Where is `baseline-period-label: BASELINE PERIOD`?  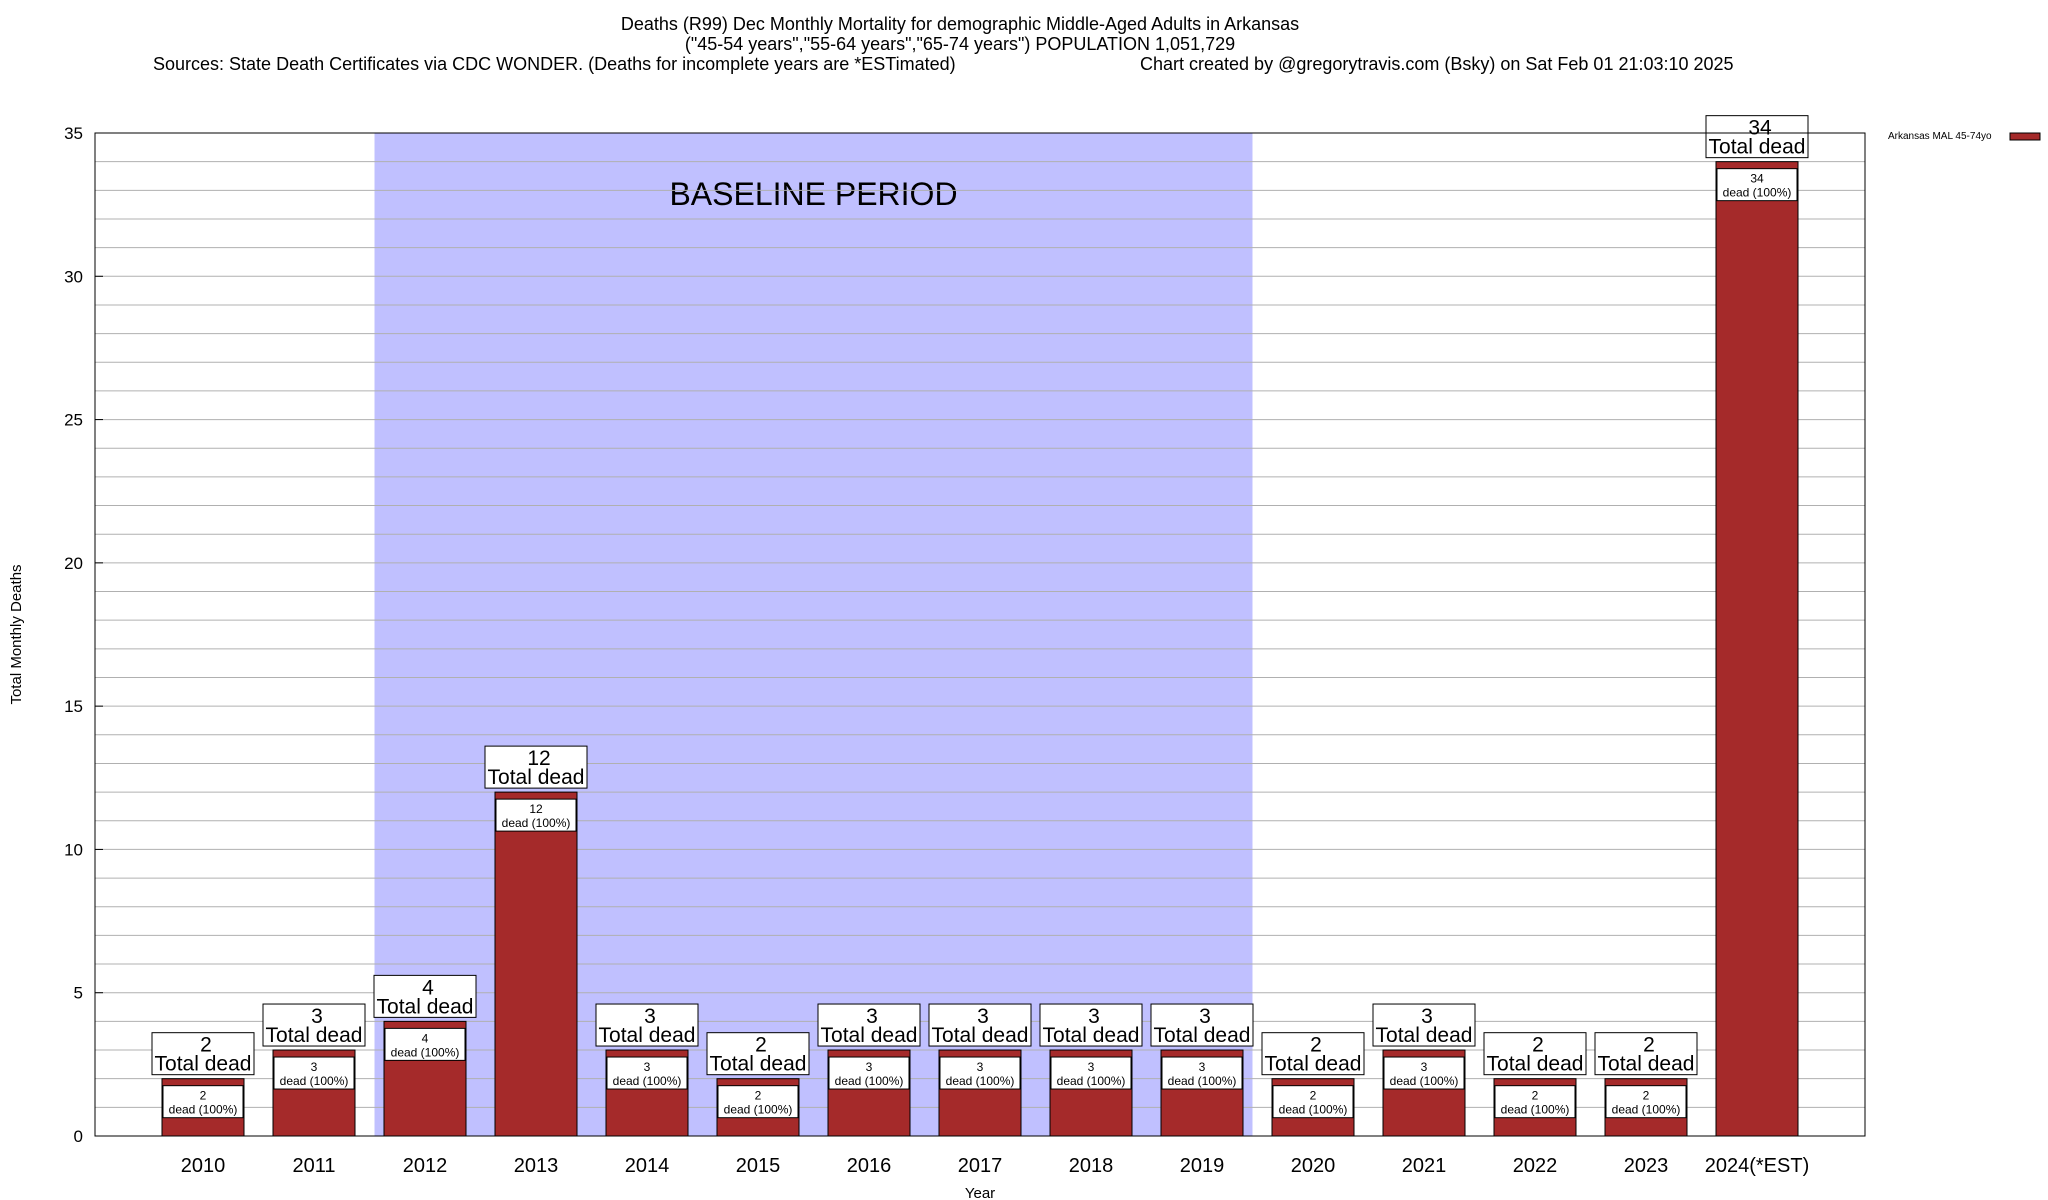 baseline-period-label: BASELINE PERIOD is located at coordinates (813, 194).